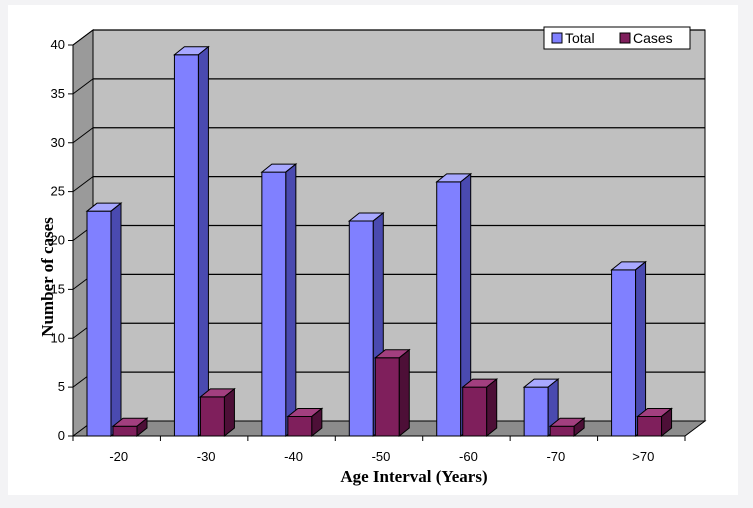 This screenshot has width=753, height=508. Describe the element at coordinates (206, 456) in the screenshot. I see `x-tick-label: -30` at that location.